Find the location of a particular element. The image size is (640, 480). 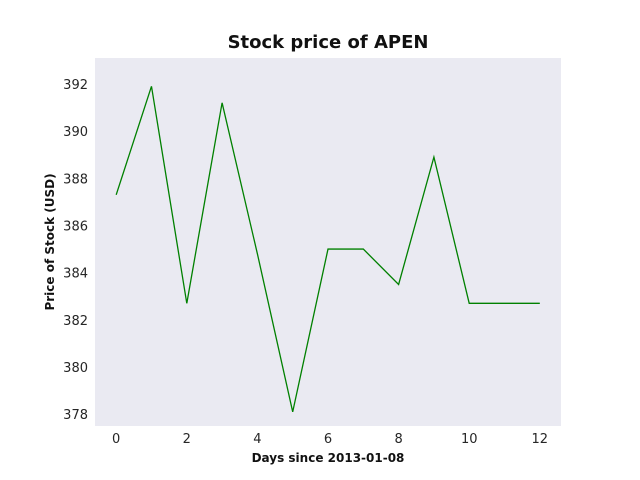

y-tick-label: 384 is located at coordinates (75, 274).